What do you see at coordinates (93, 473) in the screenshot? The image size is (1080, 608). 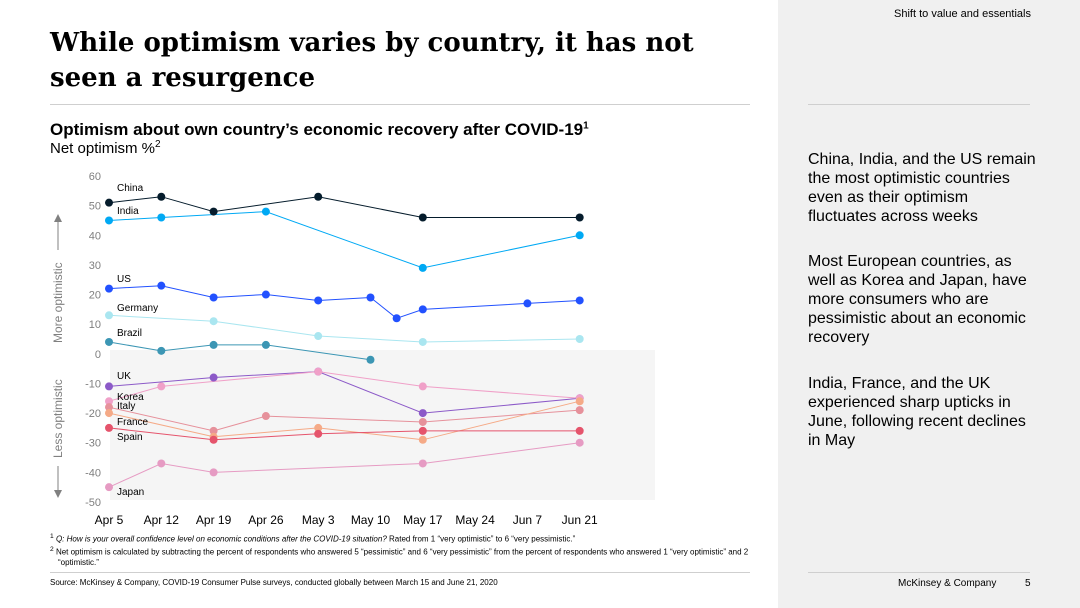 I see `y-tick-label: -40` at bounding box center [93, 473].